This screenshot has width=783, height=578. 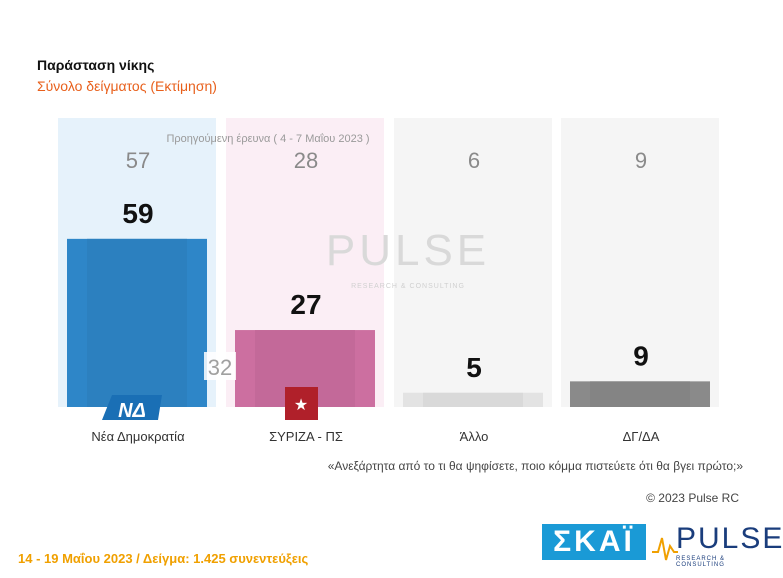 I want to click on category-label: Άλλο, so click(x=474, y=436).